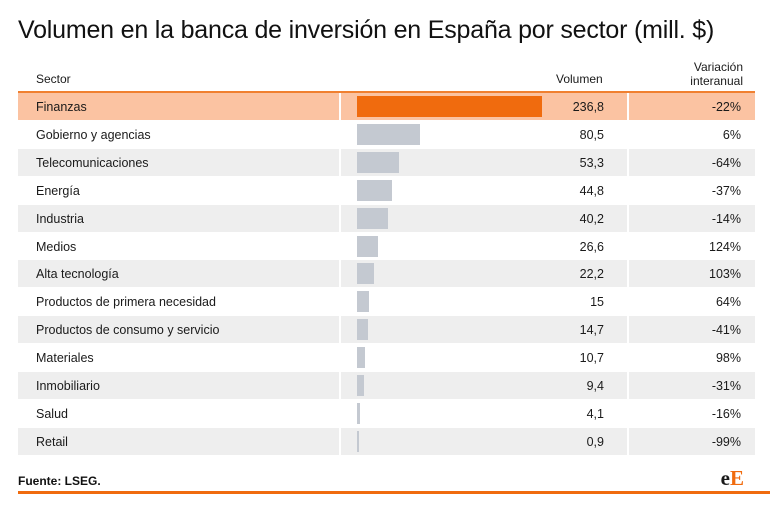 This screenshot has width=770, height=515. I want to click on variation-value: -22%, so click(726, 107).